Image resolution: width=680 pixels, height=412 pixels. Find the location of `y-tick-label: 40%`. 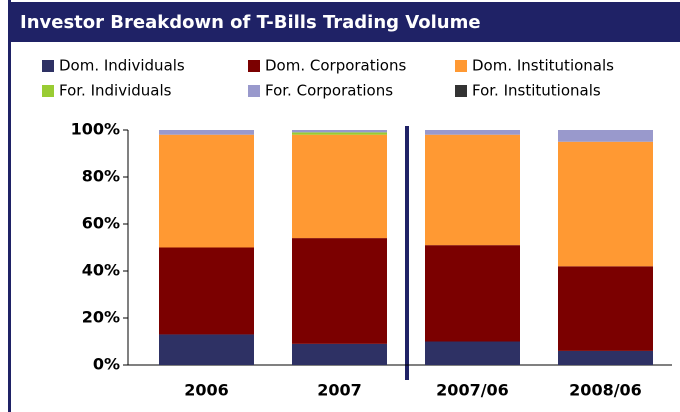

y-tick-label: 40% is located at coordinates (101, 270).